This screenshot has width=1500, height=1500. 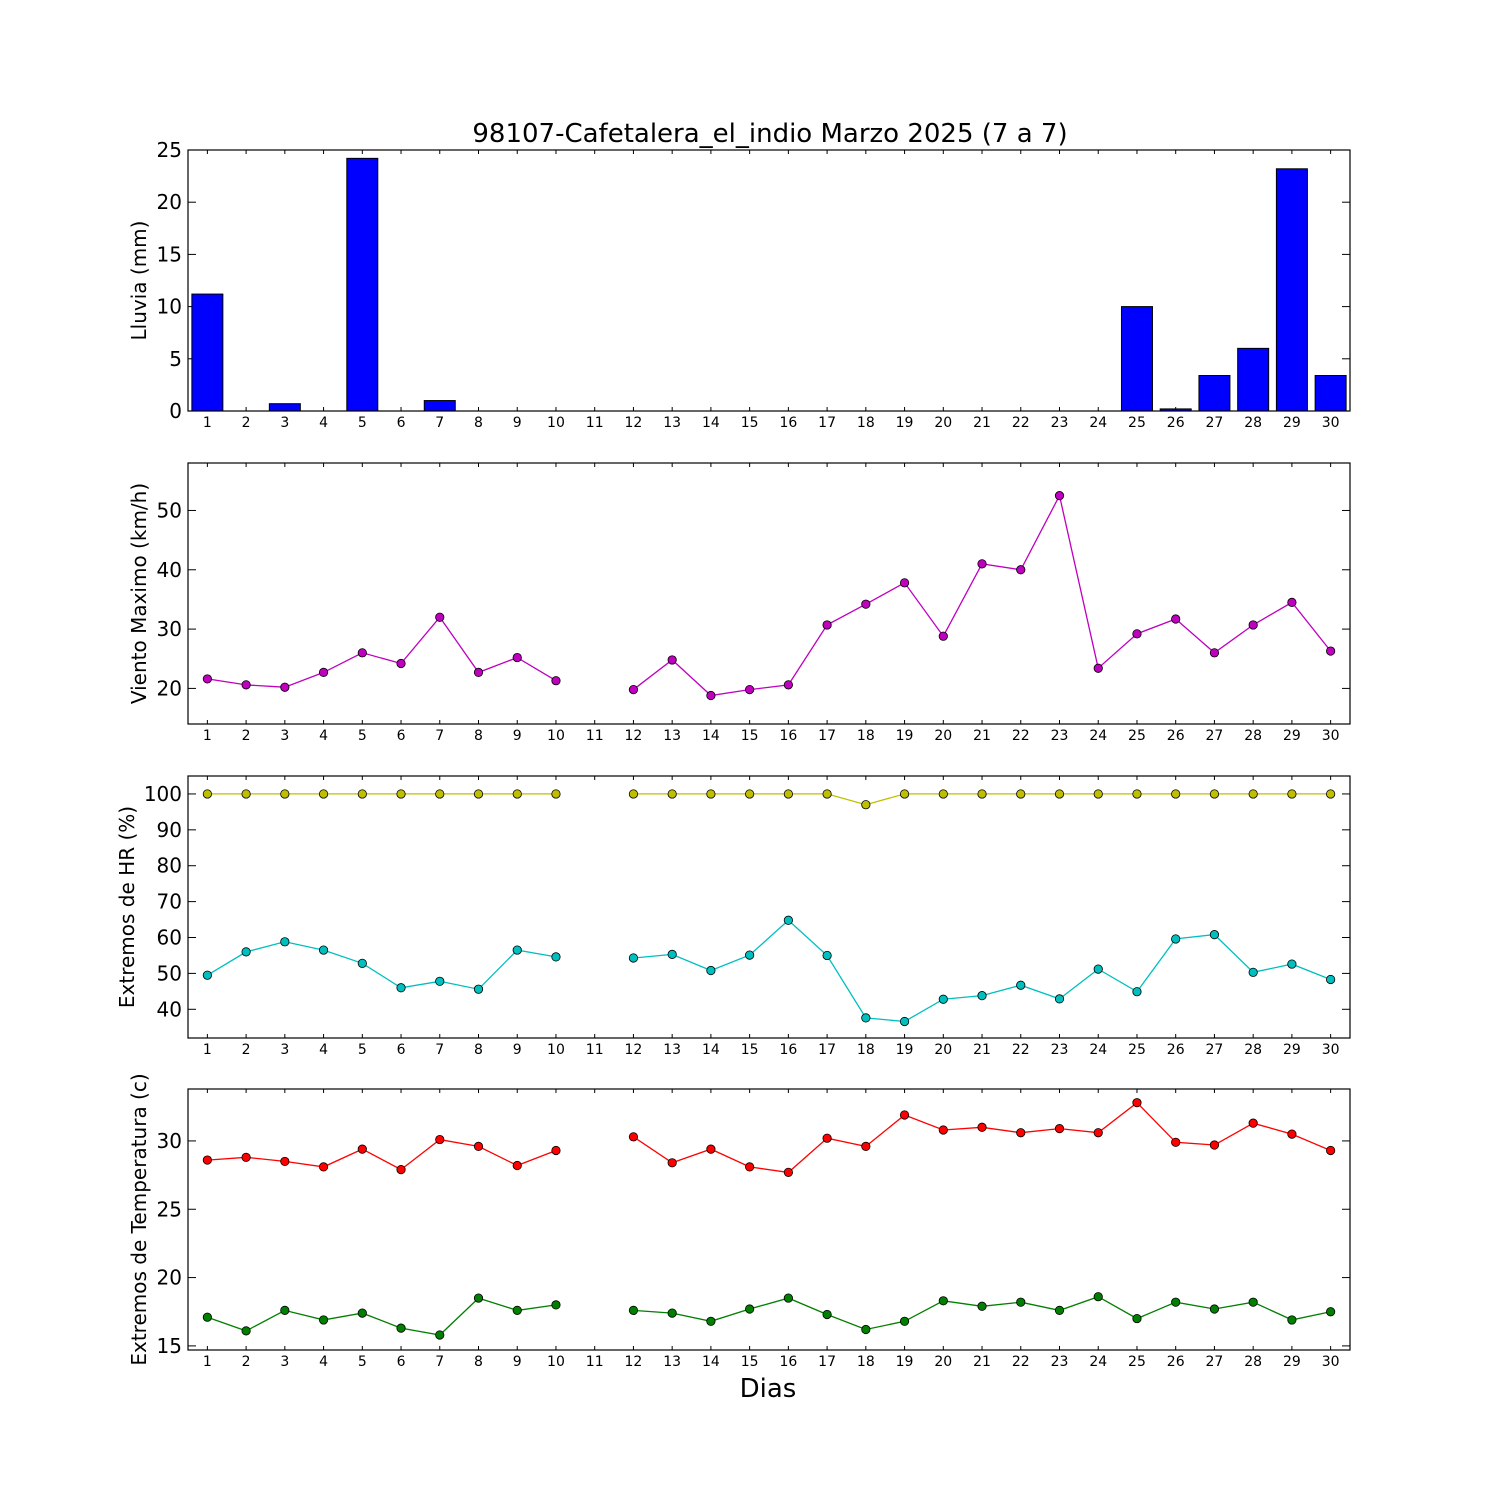 What do you see at coordinates (1292, 423) in the screenshot?
I see `x-tick-label: 29` at bounding box center [1292, 423].